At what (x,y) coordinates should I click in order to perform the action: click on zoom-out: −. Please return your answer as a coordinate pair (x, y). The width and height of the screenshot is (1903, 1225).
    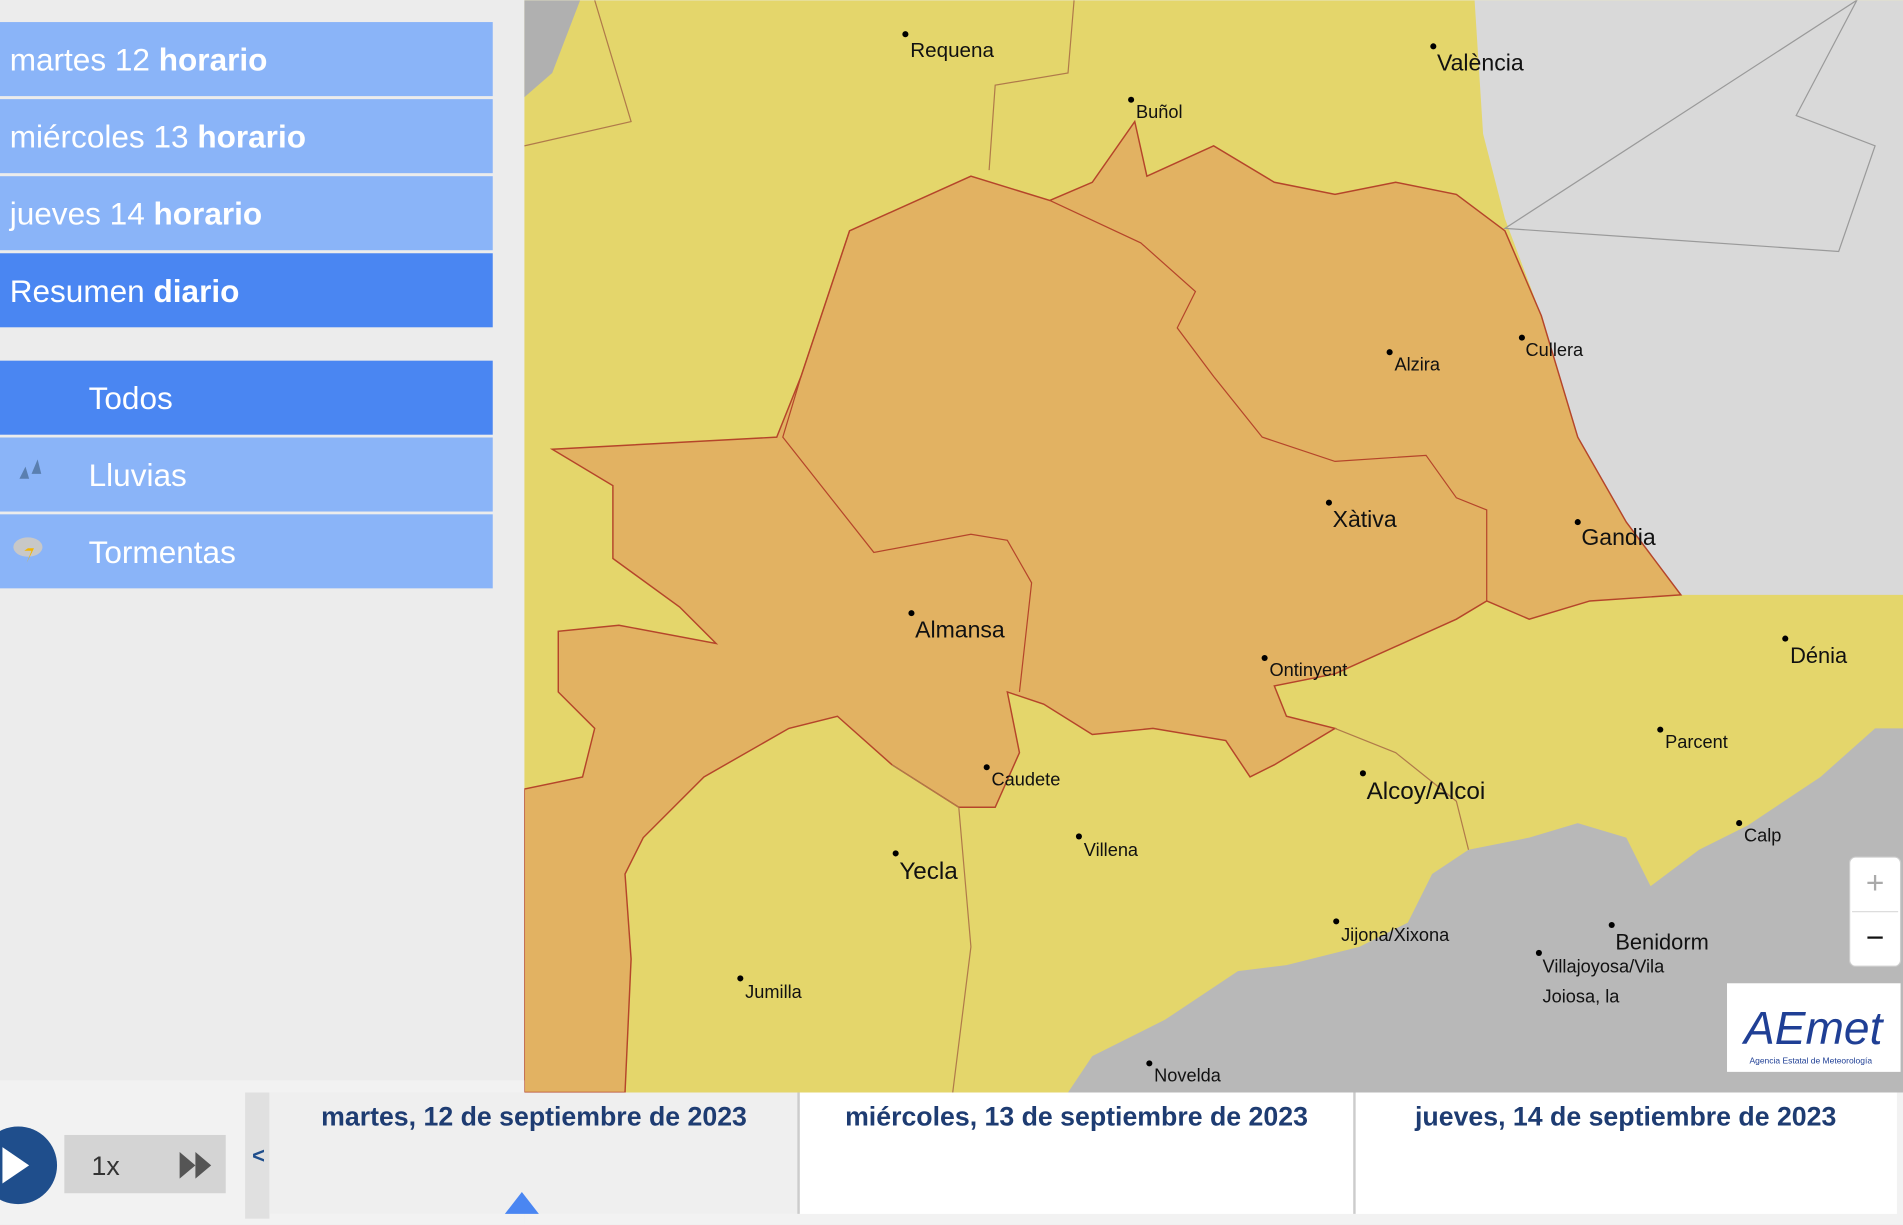
    Looking at the image, I should click on (1875, 937).